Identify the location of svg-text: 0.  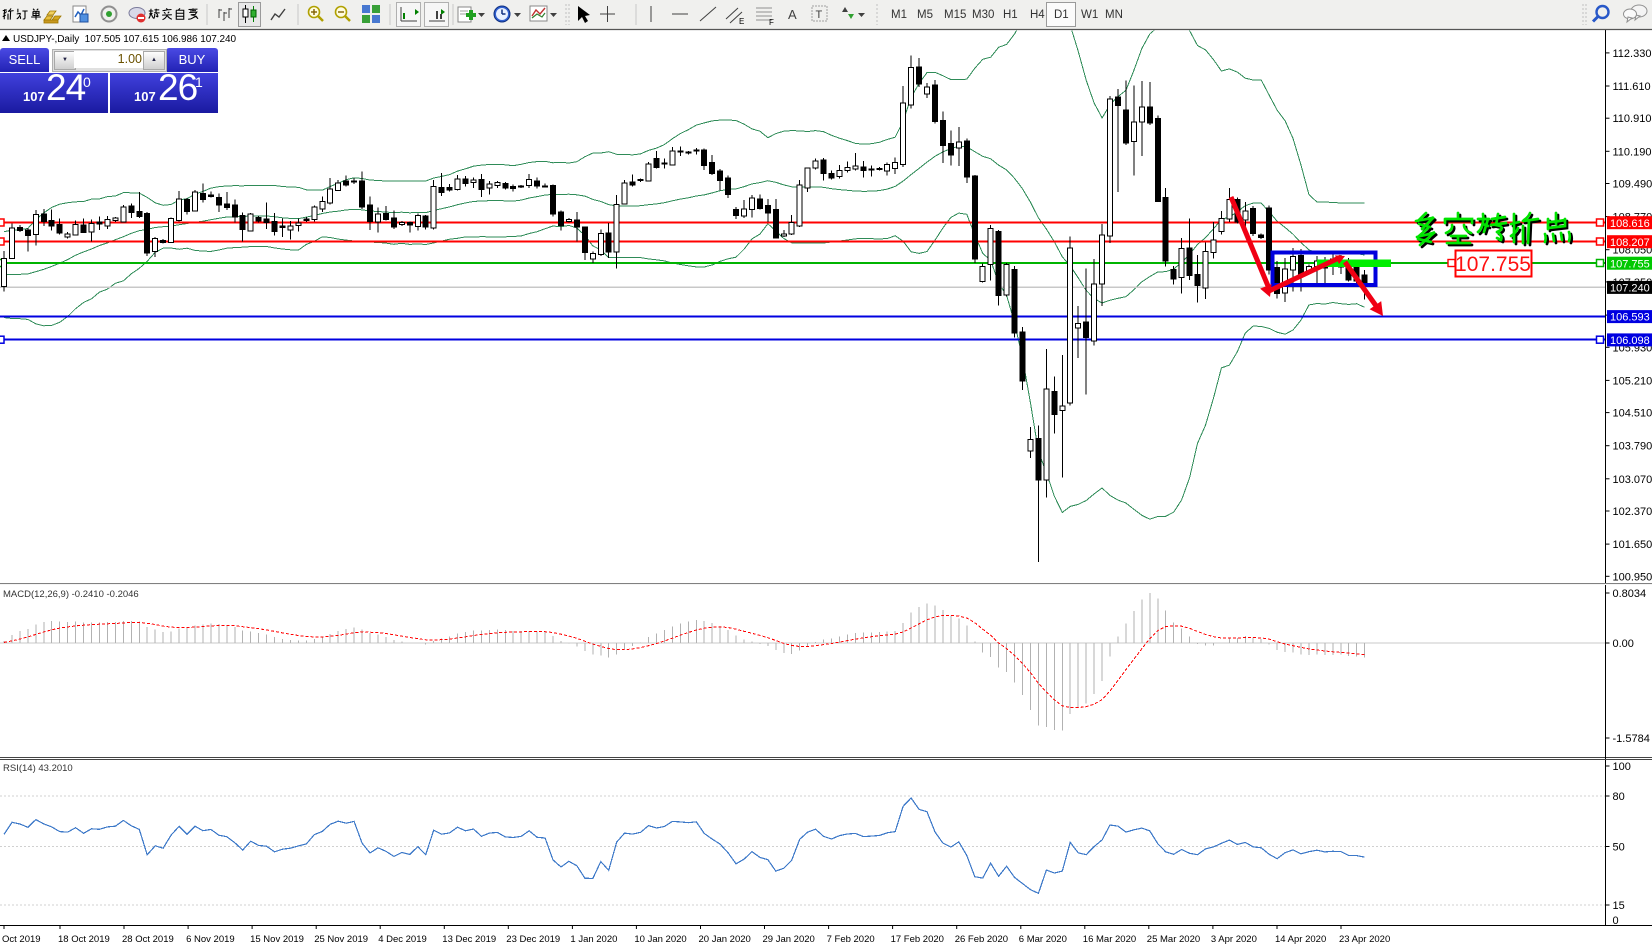
(1616, 921).